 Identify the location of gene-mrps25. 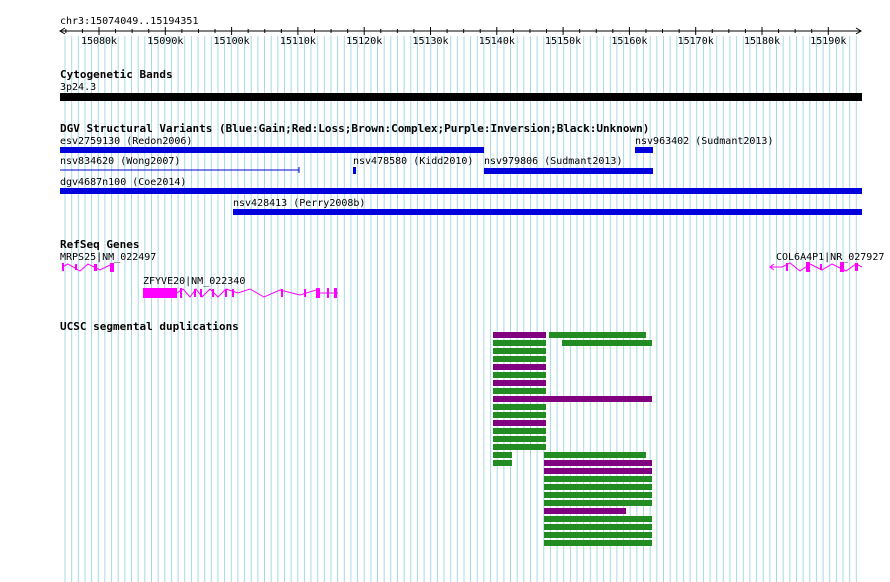
(87, 267).